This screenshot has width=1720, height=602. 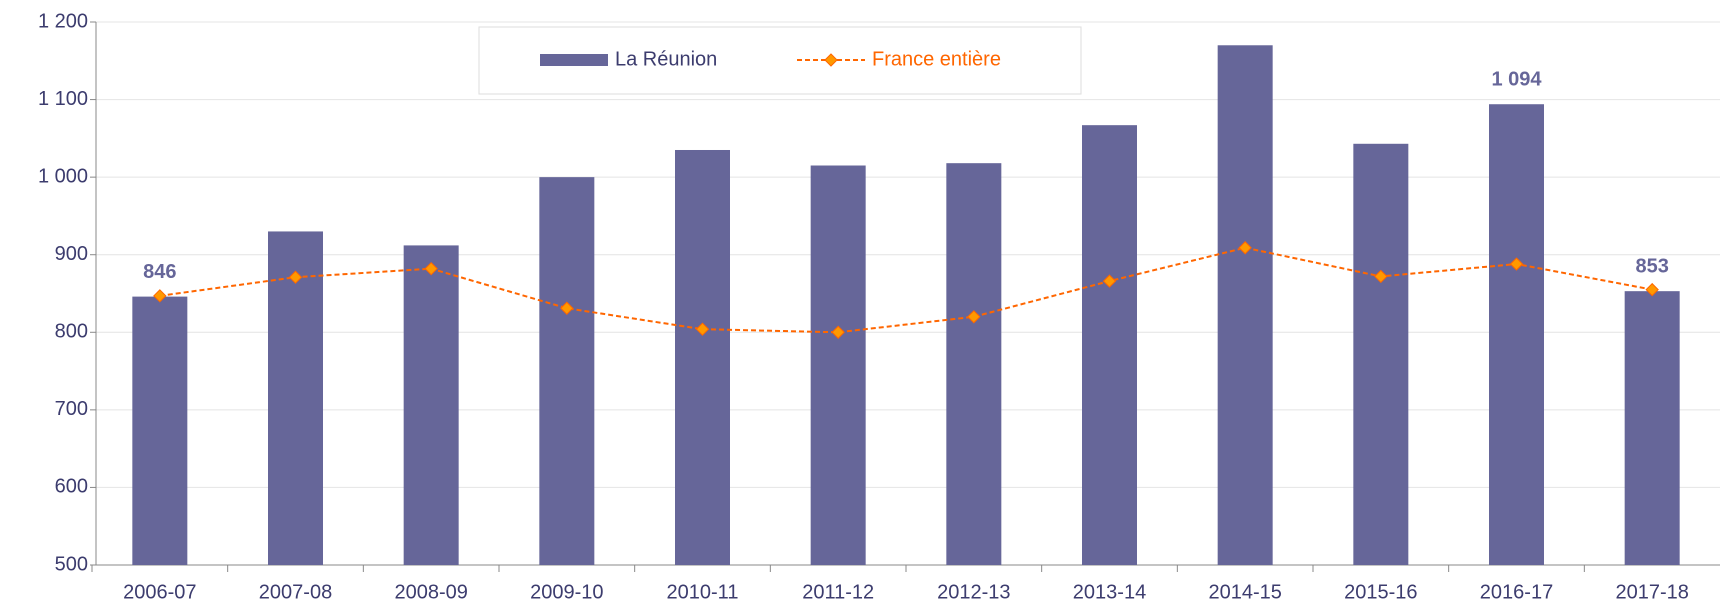 What do you see at coordinates (1380, 591) in the screenshot?
I see `x-tick-label: 2015-16` at bounding box center [1380, 591].